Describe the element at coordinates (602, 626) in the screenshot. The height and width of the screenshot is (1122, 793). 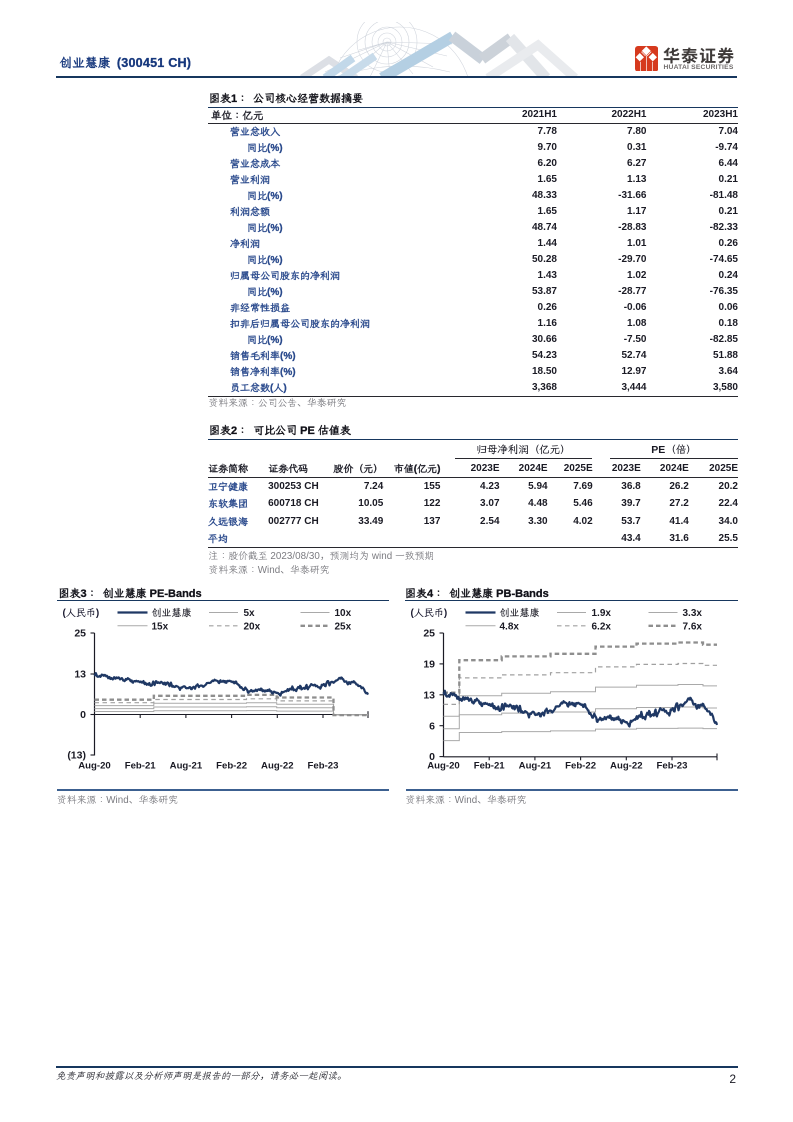
I see `svg-text: 6.2x` at that location.